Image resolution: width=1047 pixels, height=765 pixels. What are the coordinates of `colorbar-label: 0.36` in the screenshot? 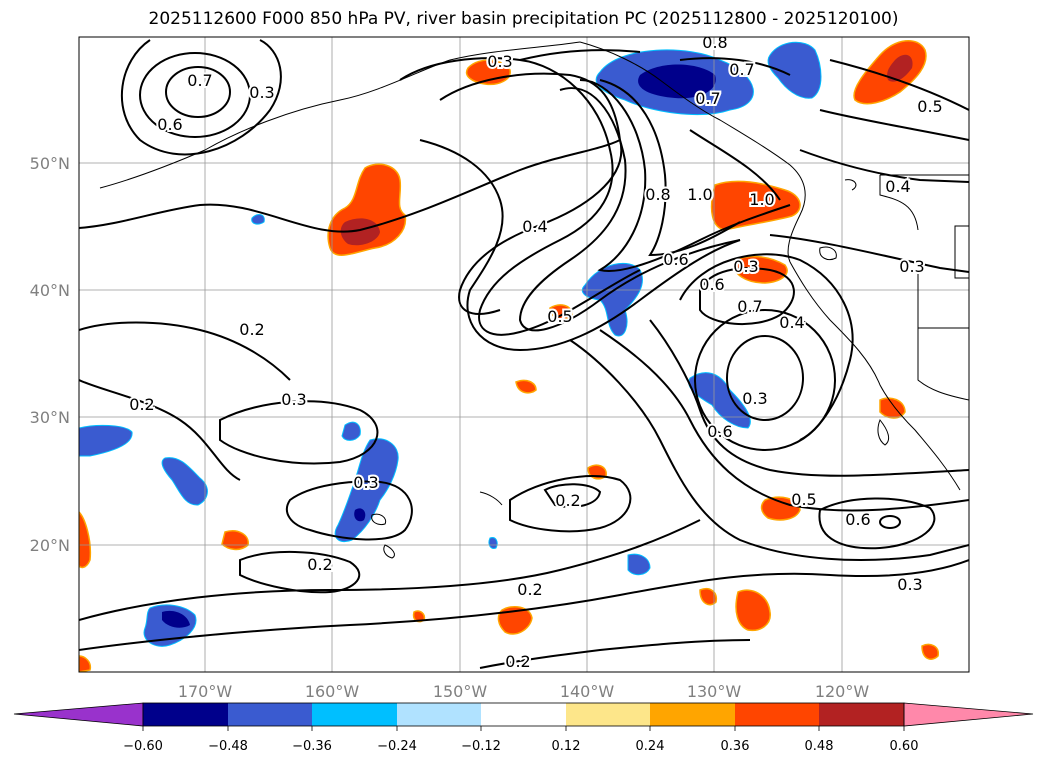 It's located at (735, 746).